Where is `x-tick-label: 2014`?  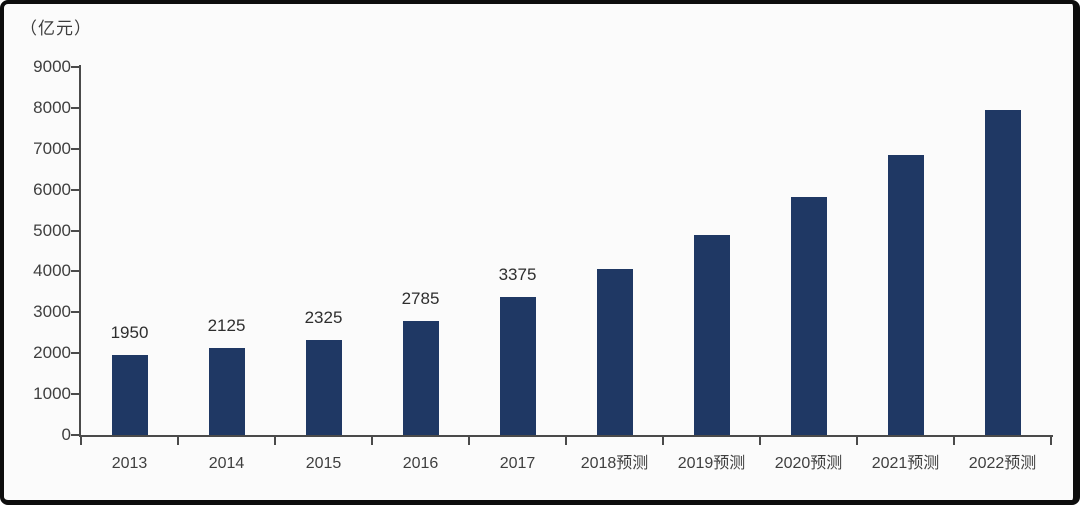 x-tick-label: 2014 is located at coordinates (226, 463).